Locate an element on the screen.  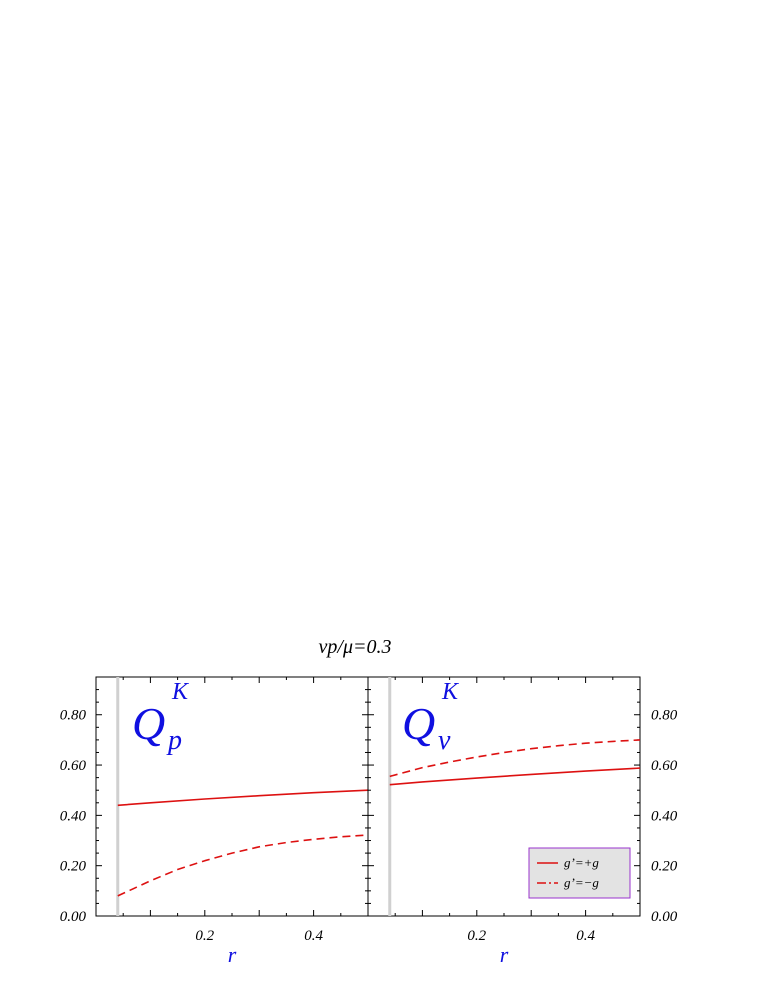
panel-left-panel-label-sup: K is located at coordinates (180, 692).